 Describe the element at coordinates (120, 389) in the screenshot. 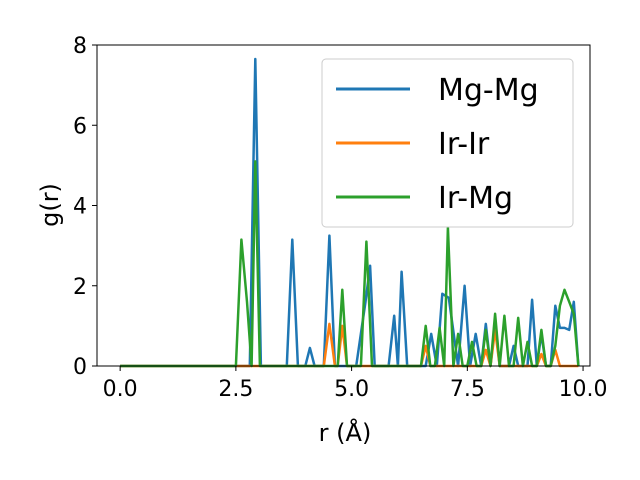

I see `x-tick-label: 0.0` at that location.